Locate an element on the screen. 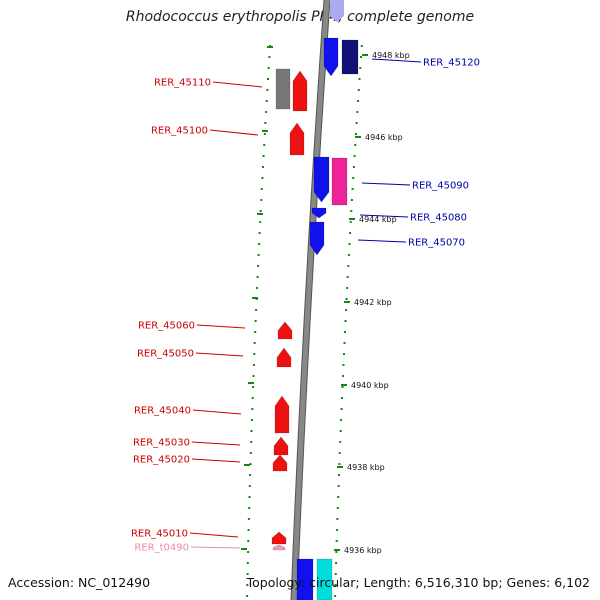  gene-label: RER_45010 is located at coordinates (159, 534).